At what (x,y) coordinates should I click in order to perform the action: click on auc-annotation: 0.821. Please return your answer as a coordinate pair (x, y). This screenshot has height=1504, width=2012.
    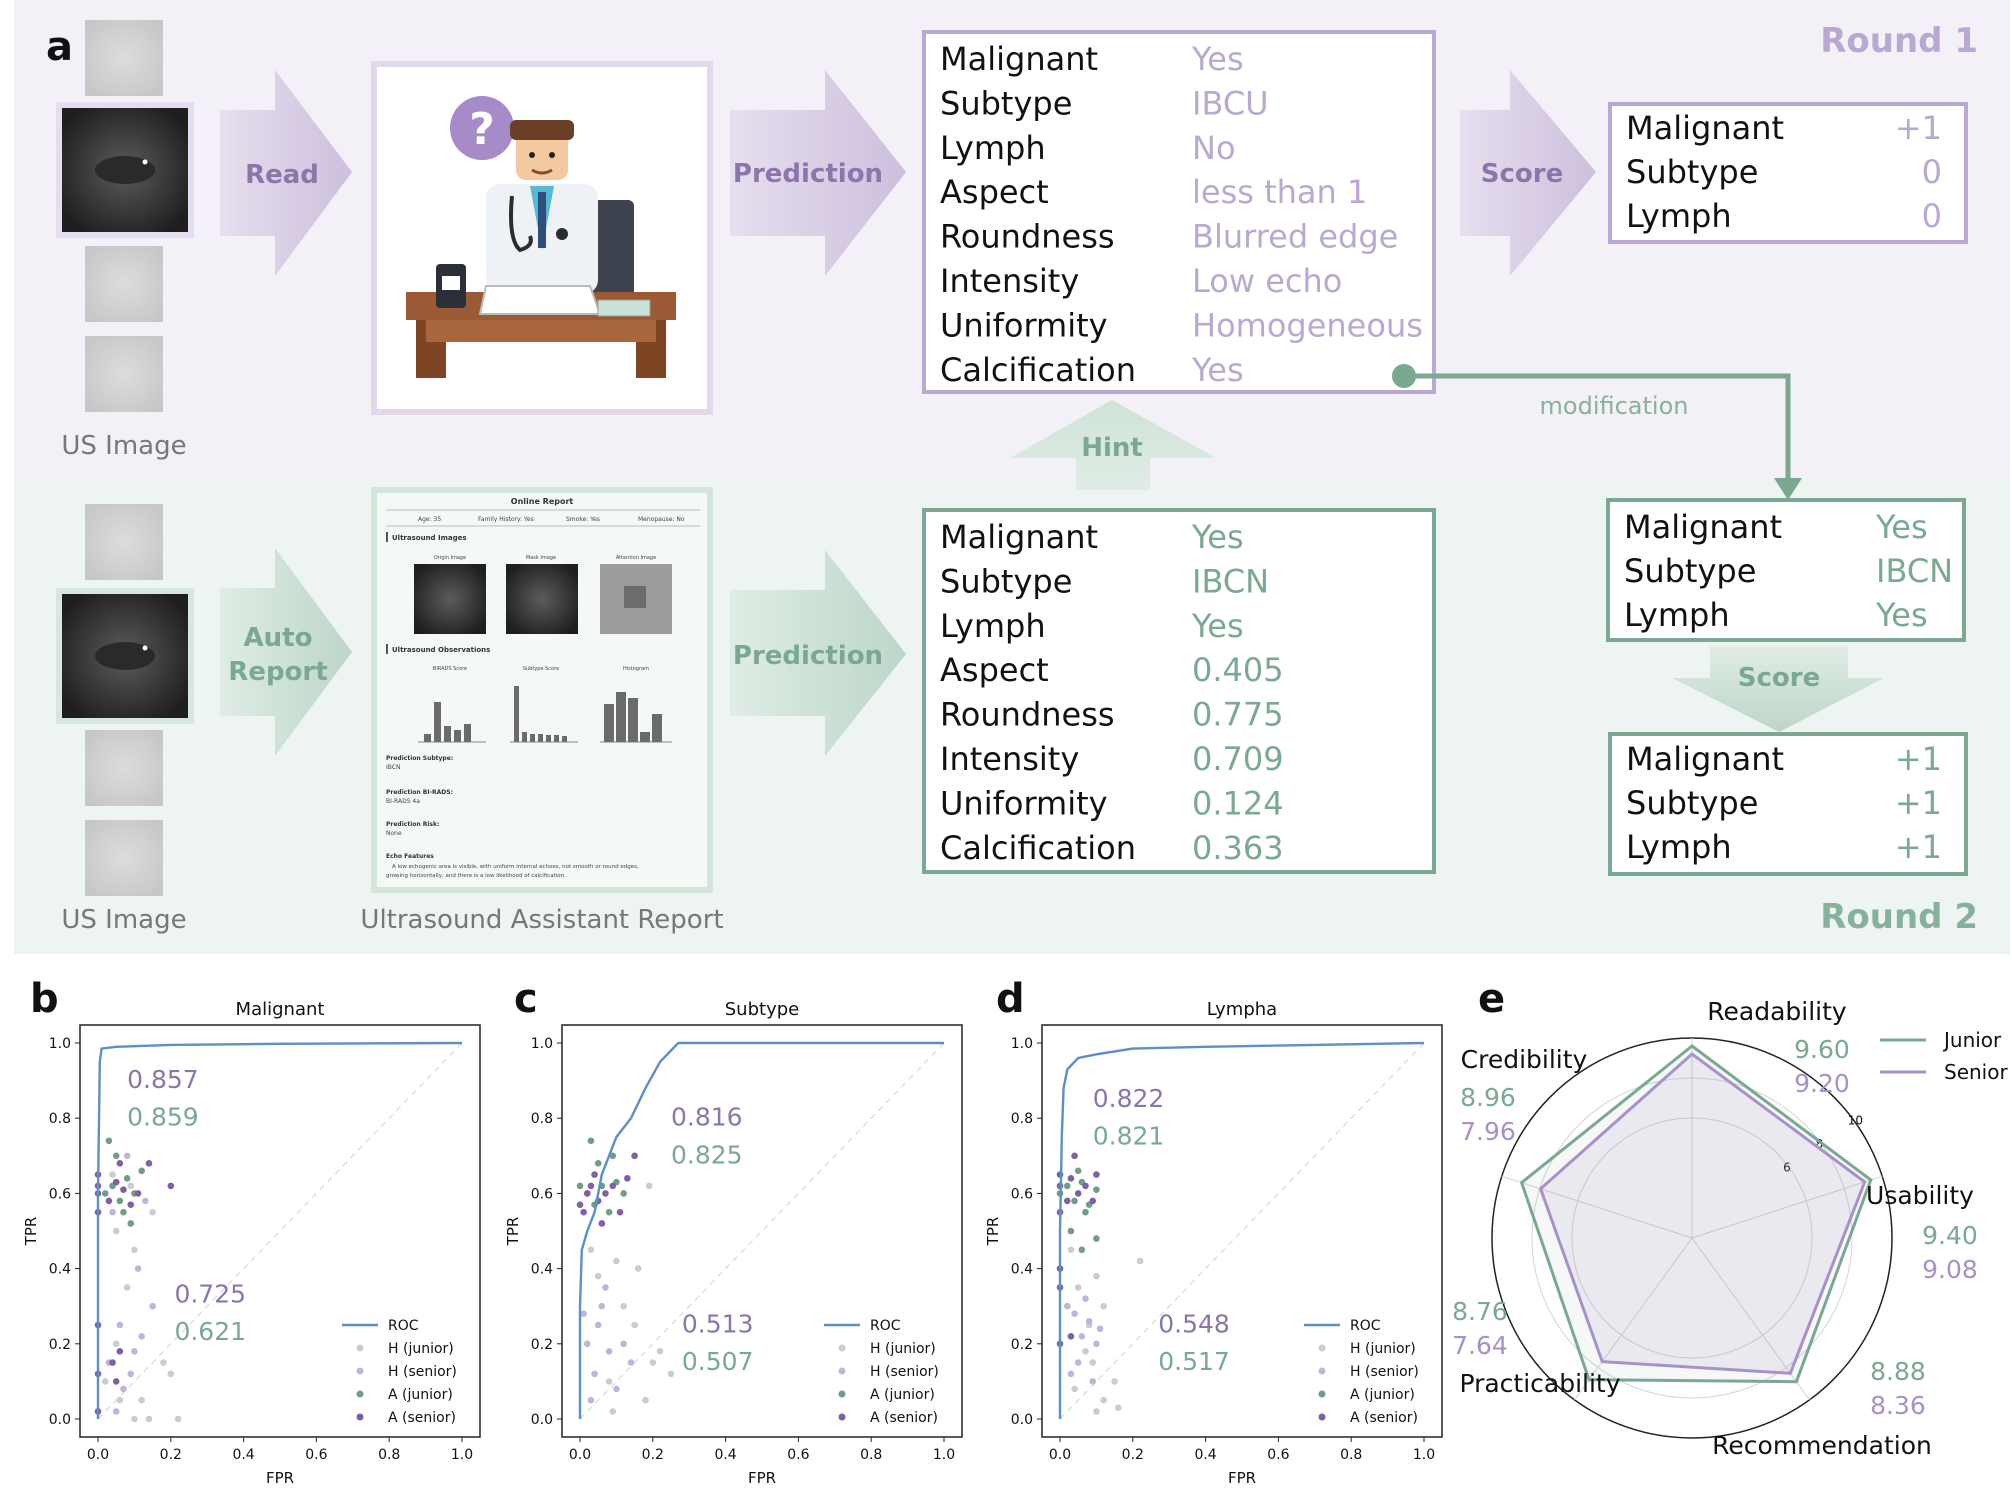
    Looking at the image, I should click on (1129, 1136).